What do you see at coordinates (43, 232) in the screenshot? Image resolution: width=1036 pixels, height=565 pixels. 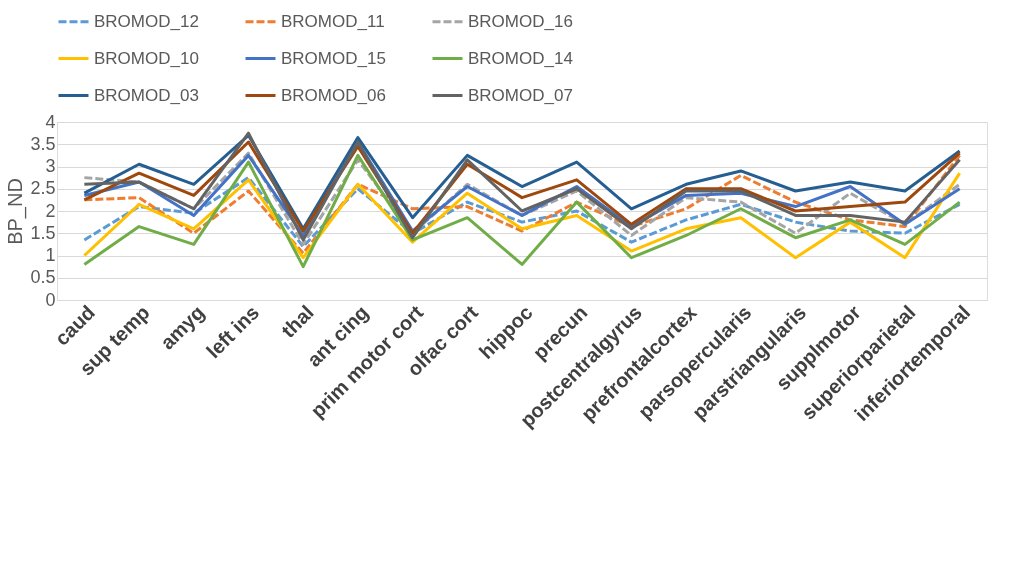 I see `y-tick-label: 1.5` at bounding box center [43, 232].